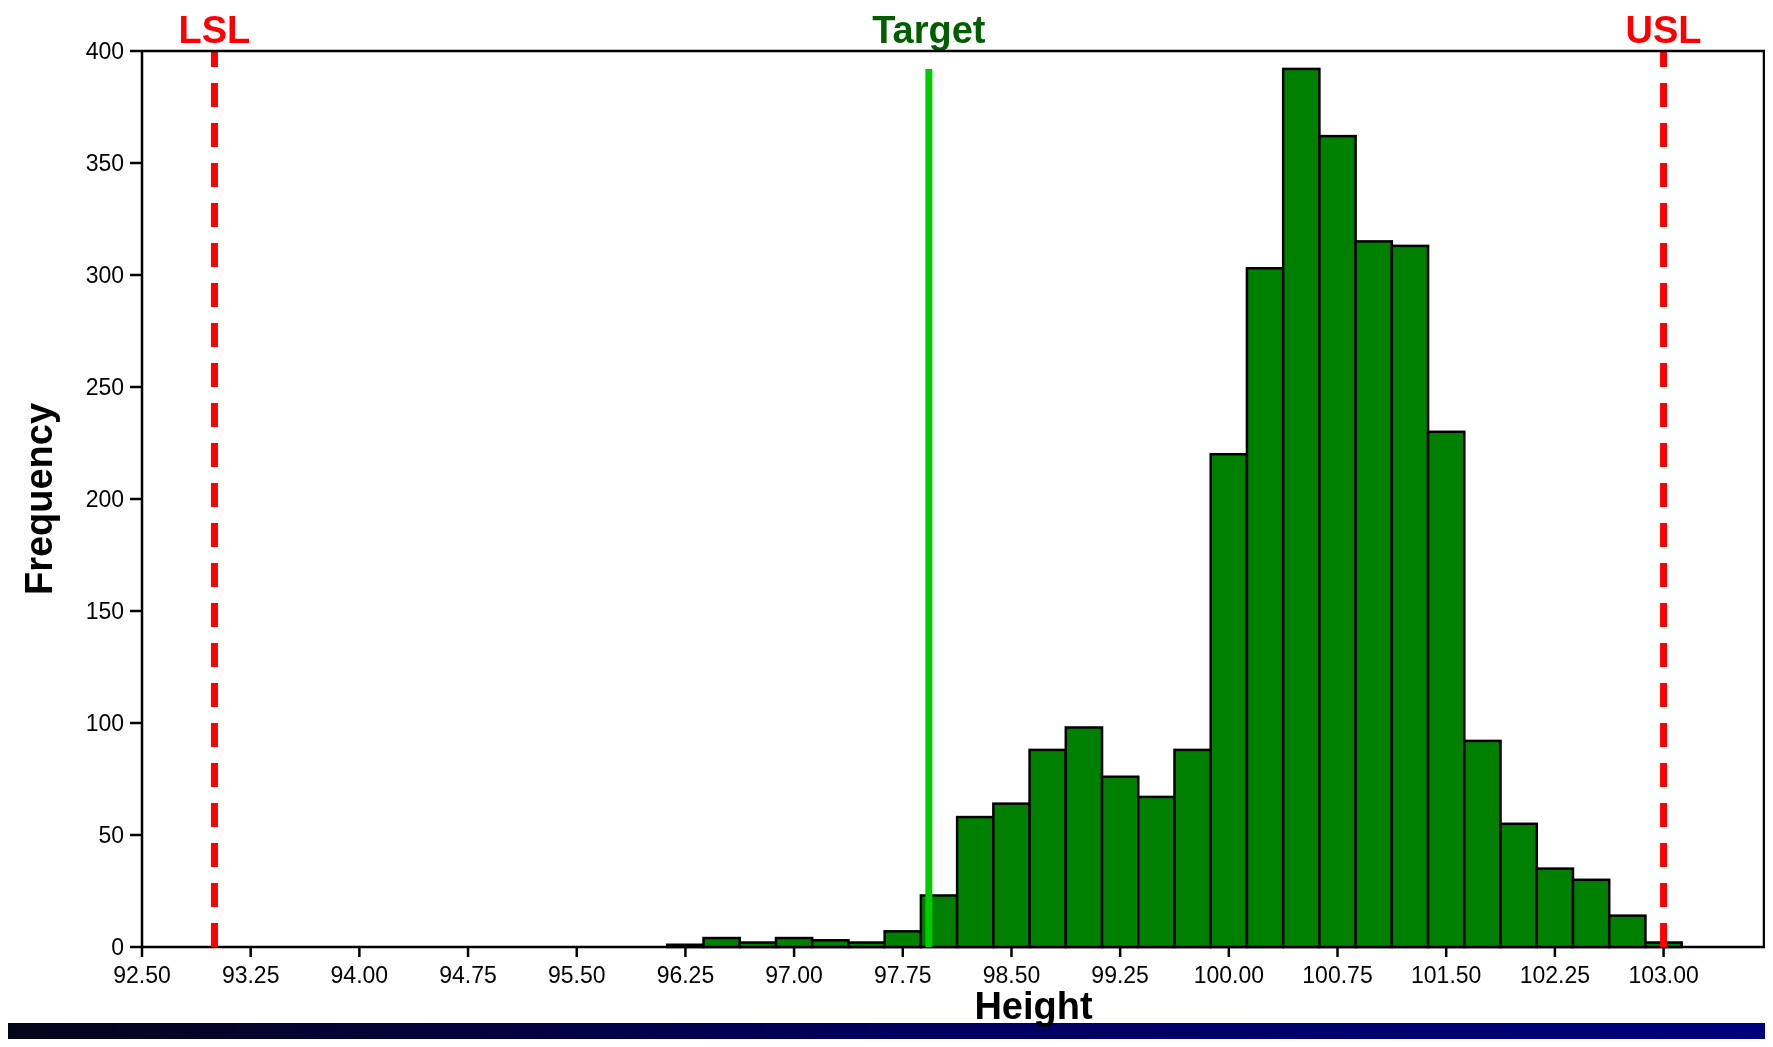  What do you see at coordinates (794, 975) in the screenshot?
I see `x-tick-label: 97.00` at bounding box center [794, 975].